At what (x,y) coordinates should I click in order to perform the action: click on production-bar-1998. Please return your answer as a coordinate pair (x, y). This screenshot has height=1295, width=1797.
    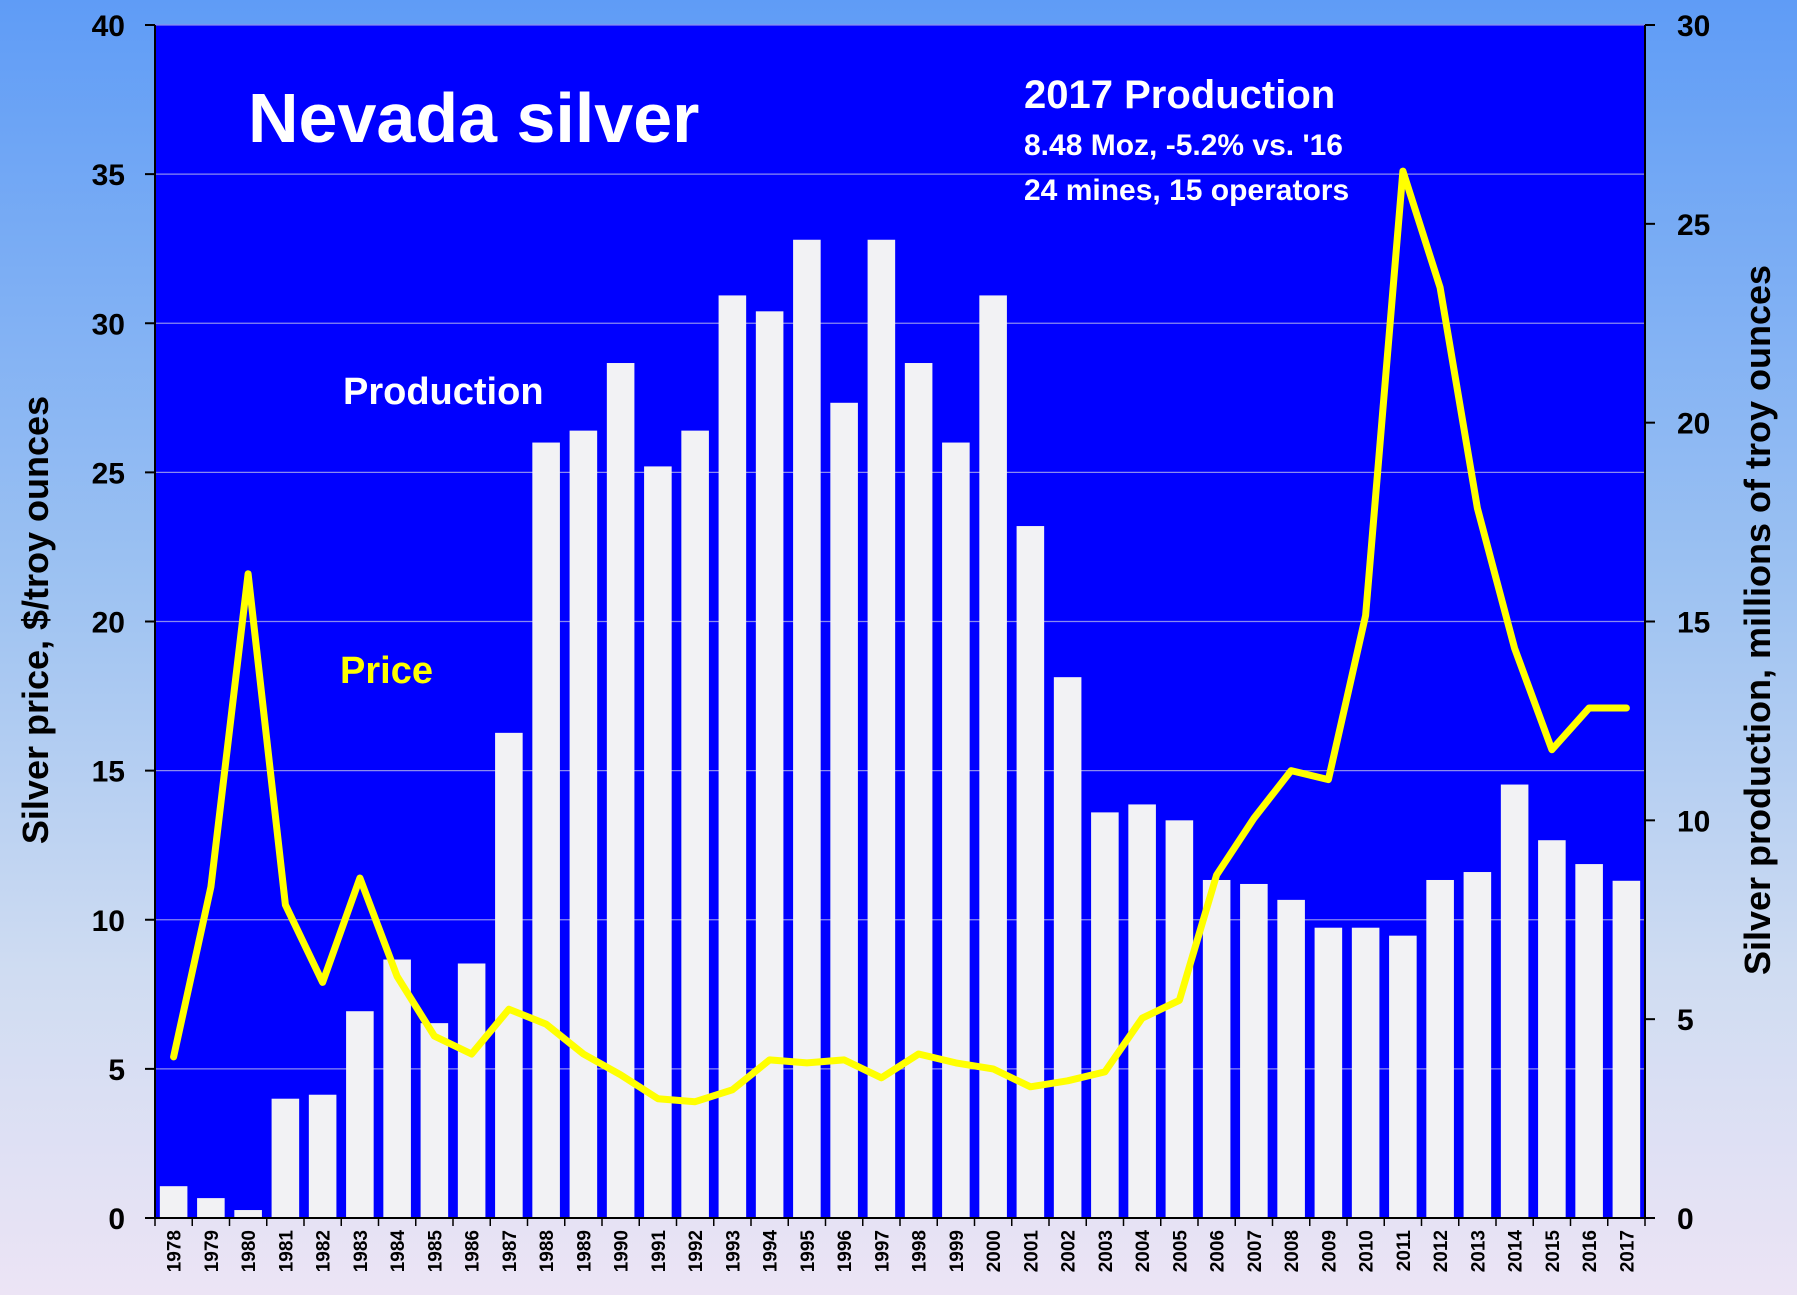
    Looking at the image, I should click on (918, 790).